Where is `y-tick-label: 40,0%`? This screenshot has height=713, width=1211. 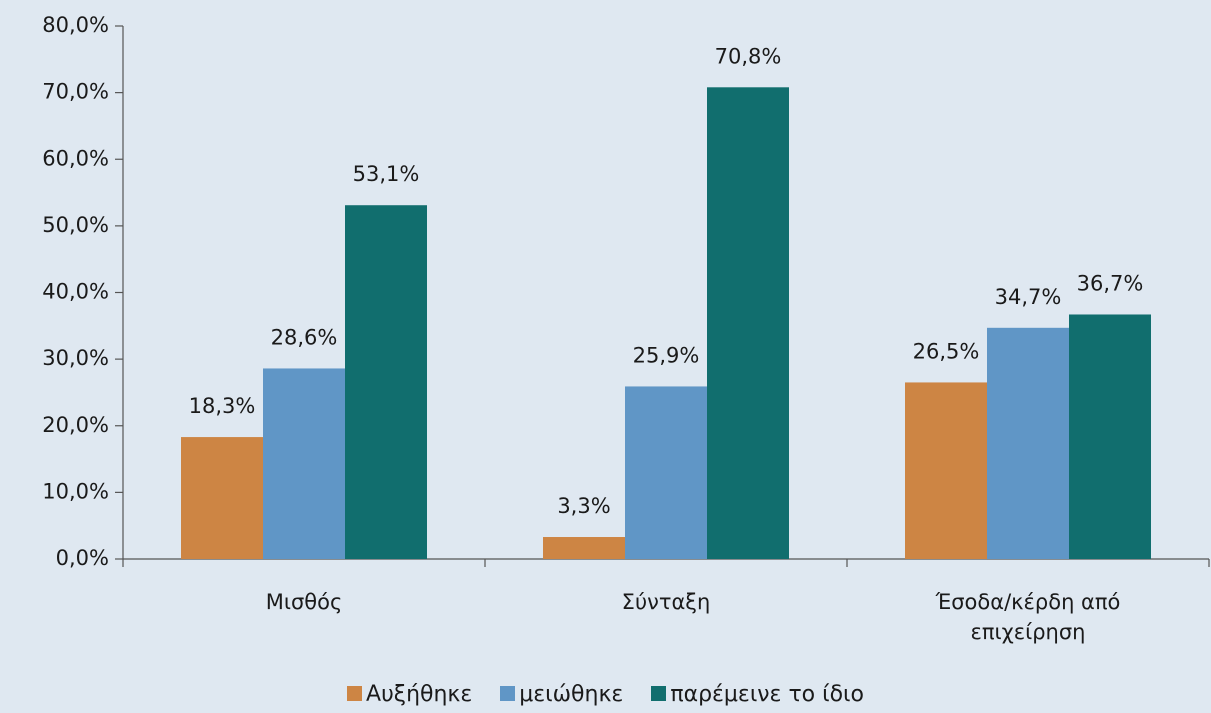 y-tick-label: 40,0% is located at coordinates (75, 292).